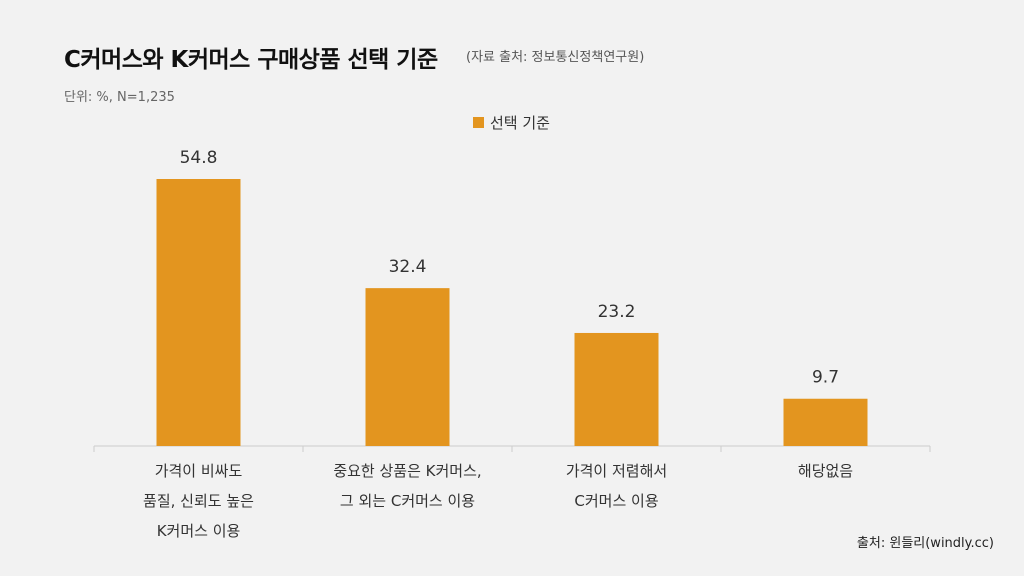 The width and height of the screenshot is (1024, 576). I want to click on x-tick-label-line: 해당없음, so click(825, 471).